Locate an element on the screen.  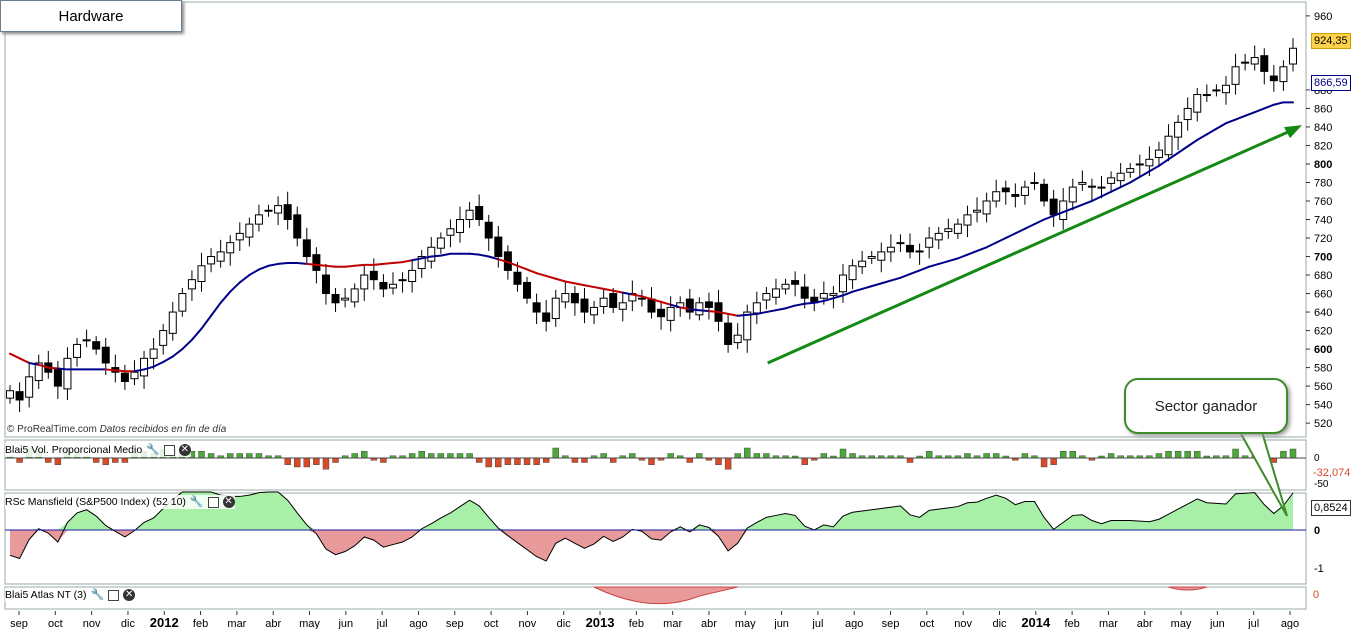
time-label: ago is located at coordinates (854, 623).